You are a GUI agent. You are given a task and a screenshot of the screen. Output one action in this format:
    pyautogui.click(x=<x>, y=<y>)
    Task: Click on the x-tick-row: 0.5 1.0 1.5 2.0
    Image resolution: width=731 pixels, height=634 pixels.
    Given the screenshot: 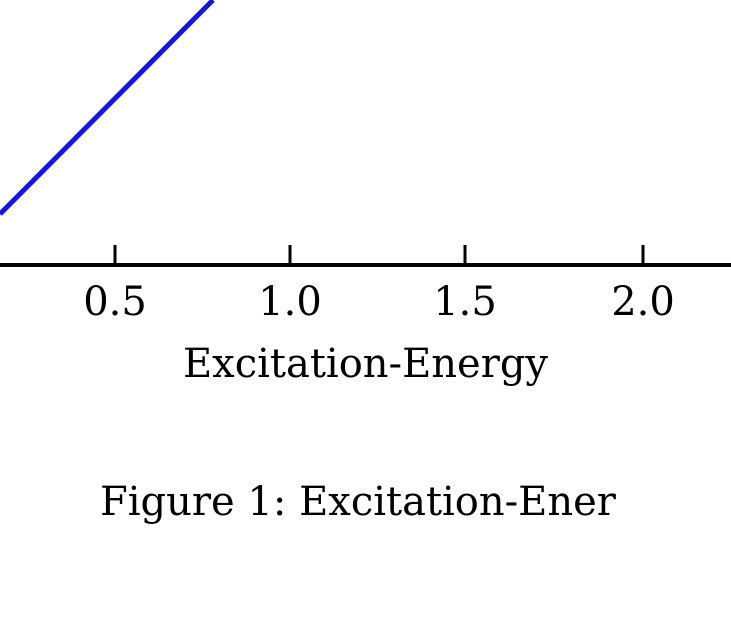 What is the action you would take?
    pyautogui.click(x=365, y=307)
    